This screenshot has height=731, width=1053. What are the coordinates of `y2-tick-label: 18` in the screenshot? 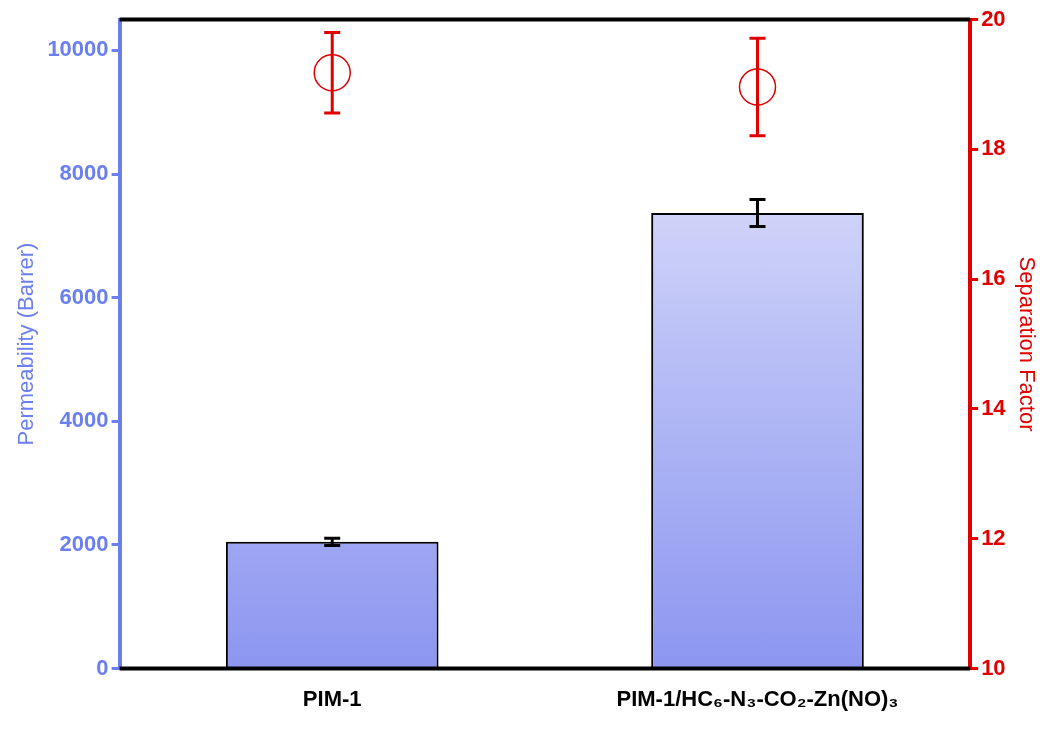 It's located at (993, 148).